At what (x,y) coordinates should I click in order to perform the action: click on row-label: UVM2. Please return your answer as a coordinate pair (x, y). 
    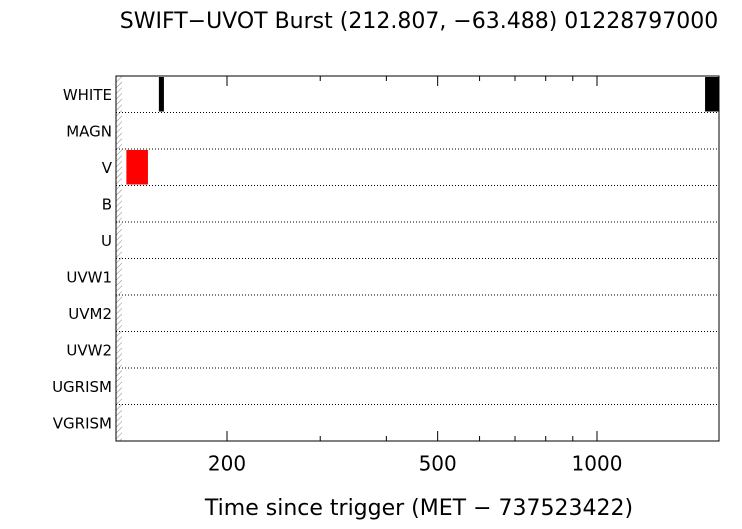
    Looking at the image, I should click on (90, 314).